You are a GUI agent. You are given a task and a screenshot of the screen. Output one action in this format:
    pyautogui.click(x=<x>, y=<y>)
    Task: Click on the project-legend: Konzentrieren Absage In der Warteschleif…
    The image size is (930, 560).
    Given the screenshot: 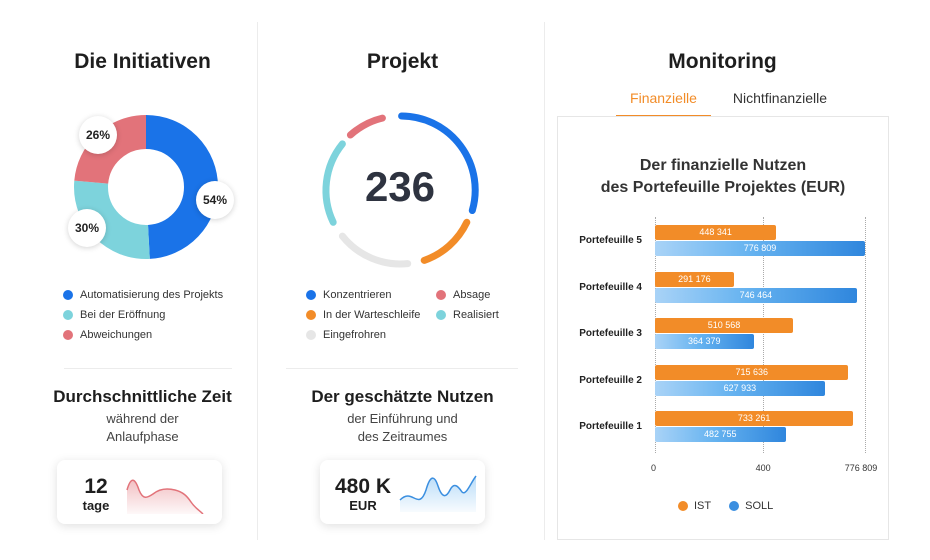 What is the action you would take?
    pyautogui.click(x=411, y=315)
    